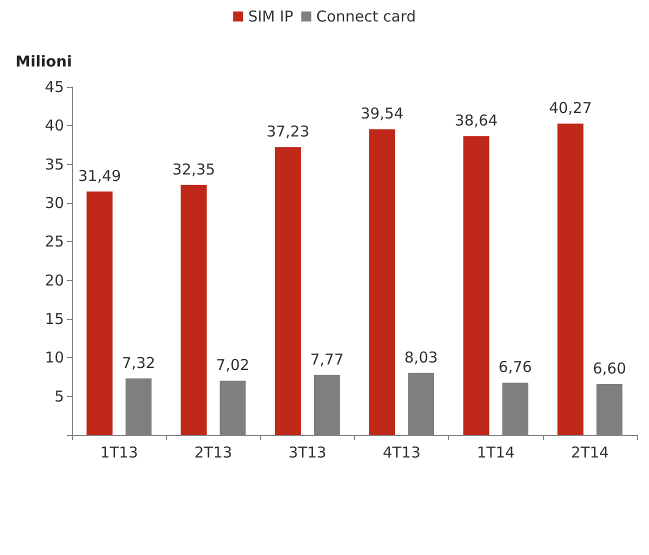 Image resolution: width=649 pixels, height=555 pixels. What do you see at coordinates (213, 453) in the screenshot?
I see `x-tick-label: 2T13` at bounding box center [213, 453].